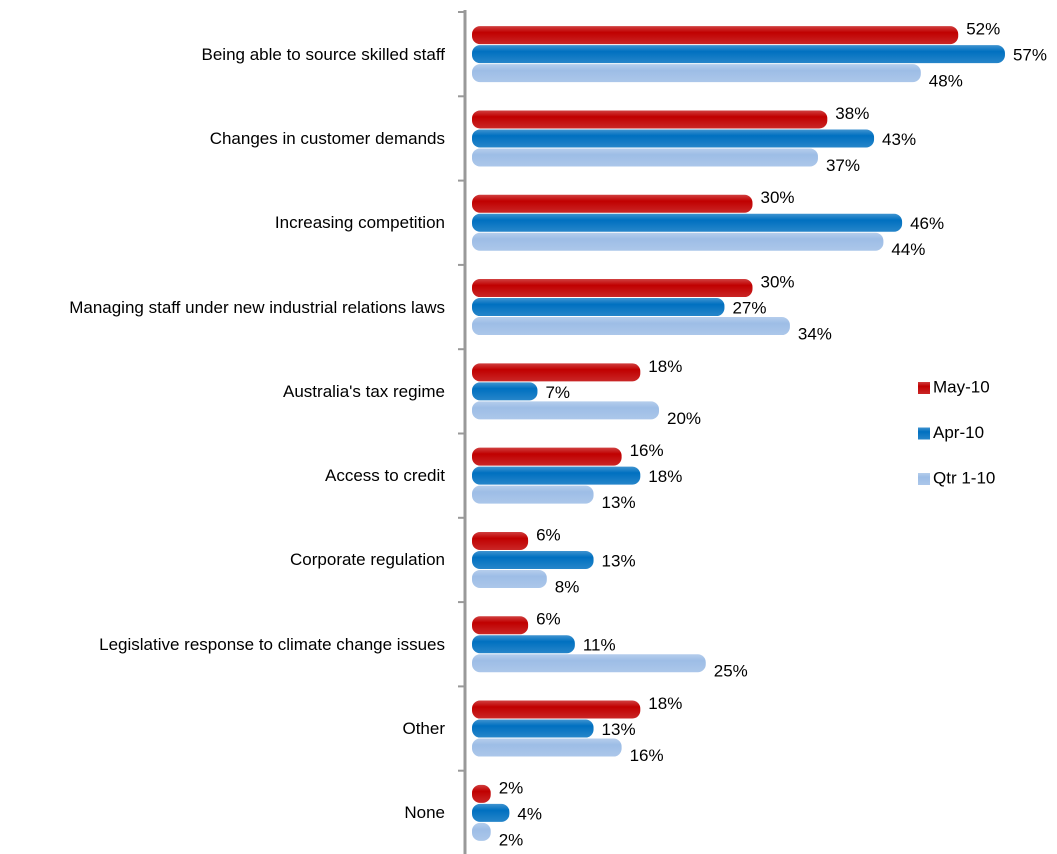  I want to click on value-label: 8%, so click(567, 586).